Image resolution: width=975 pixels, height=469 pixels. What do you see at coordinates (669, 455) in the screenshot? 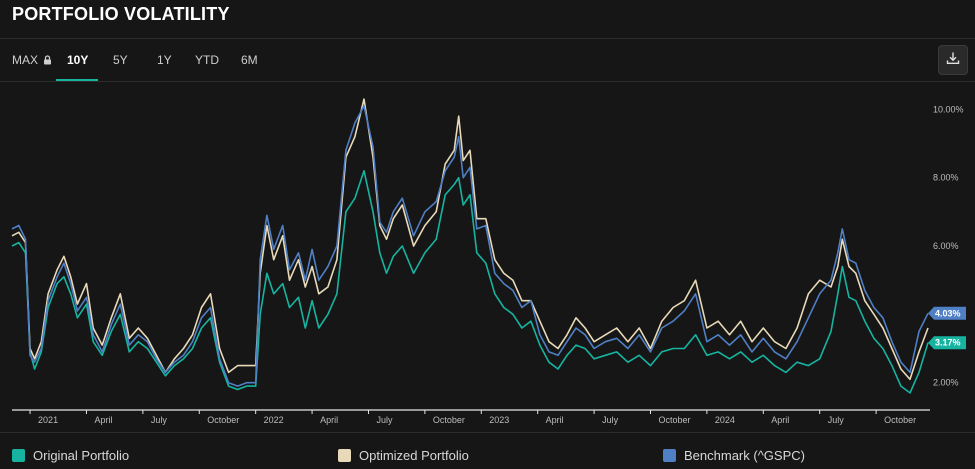
I see `legend-swatch-benchmark` at bounding box center [669, 455].